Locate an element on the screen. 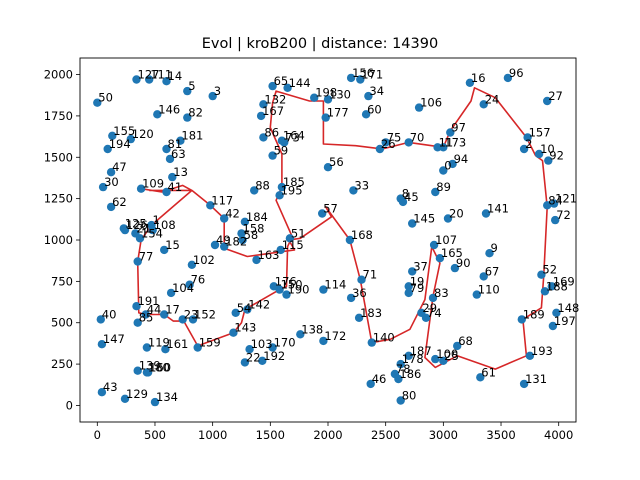  city-label-80: 80 is located at coordinates (409, 396).